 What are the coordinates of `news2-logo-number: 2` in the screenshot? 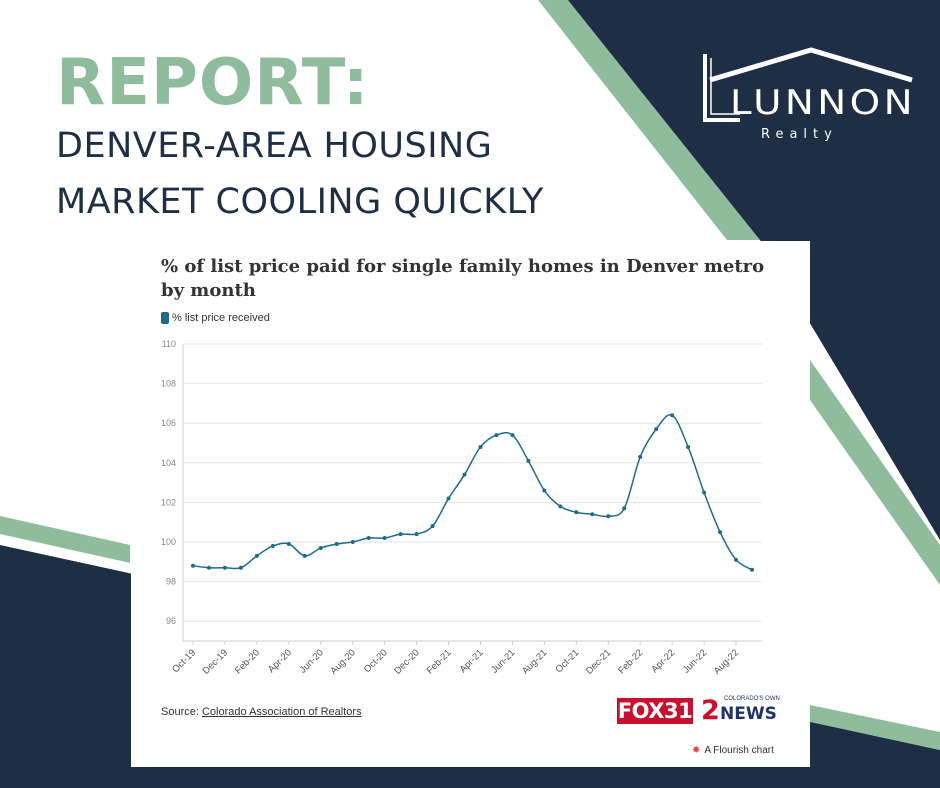 It's located at (710, 710).